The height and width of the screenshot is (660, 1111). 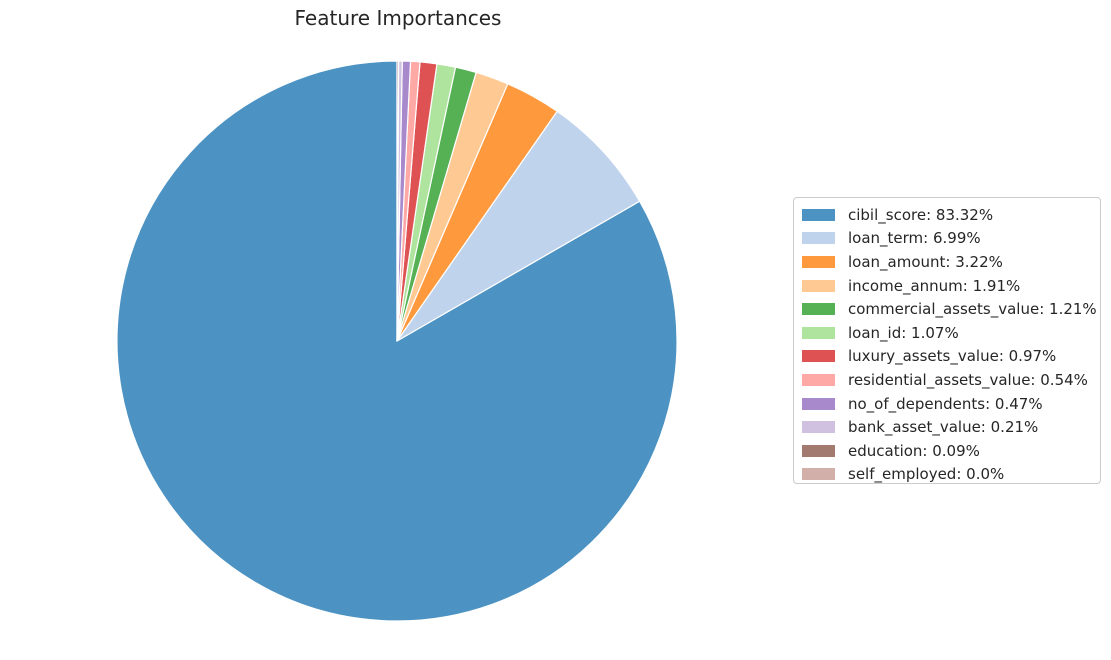 What do you see at coordinates (518, 226) in the screenshot?
I see `pie-slice-loan-term` at bounding box center [518, 226].